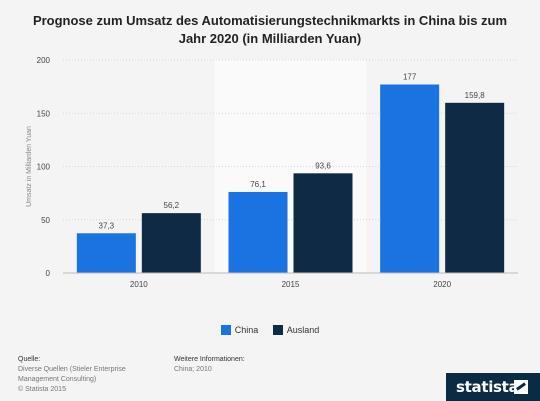 The width and height of the screenshot is (540, 401). Describe the element at coordinates (303, 330) in the screenshot. I see `legend-label-ausland: Ausland` at that location.